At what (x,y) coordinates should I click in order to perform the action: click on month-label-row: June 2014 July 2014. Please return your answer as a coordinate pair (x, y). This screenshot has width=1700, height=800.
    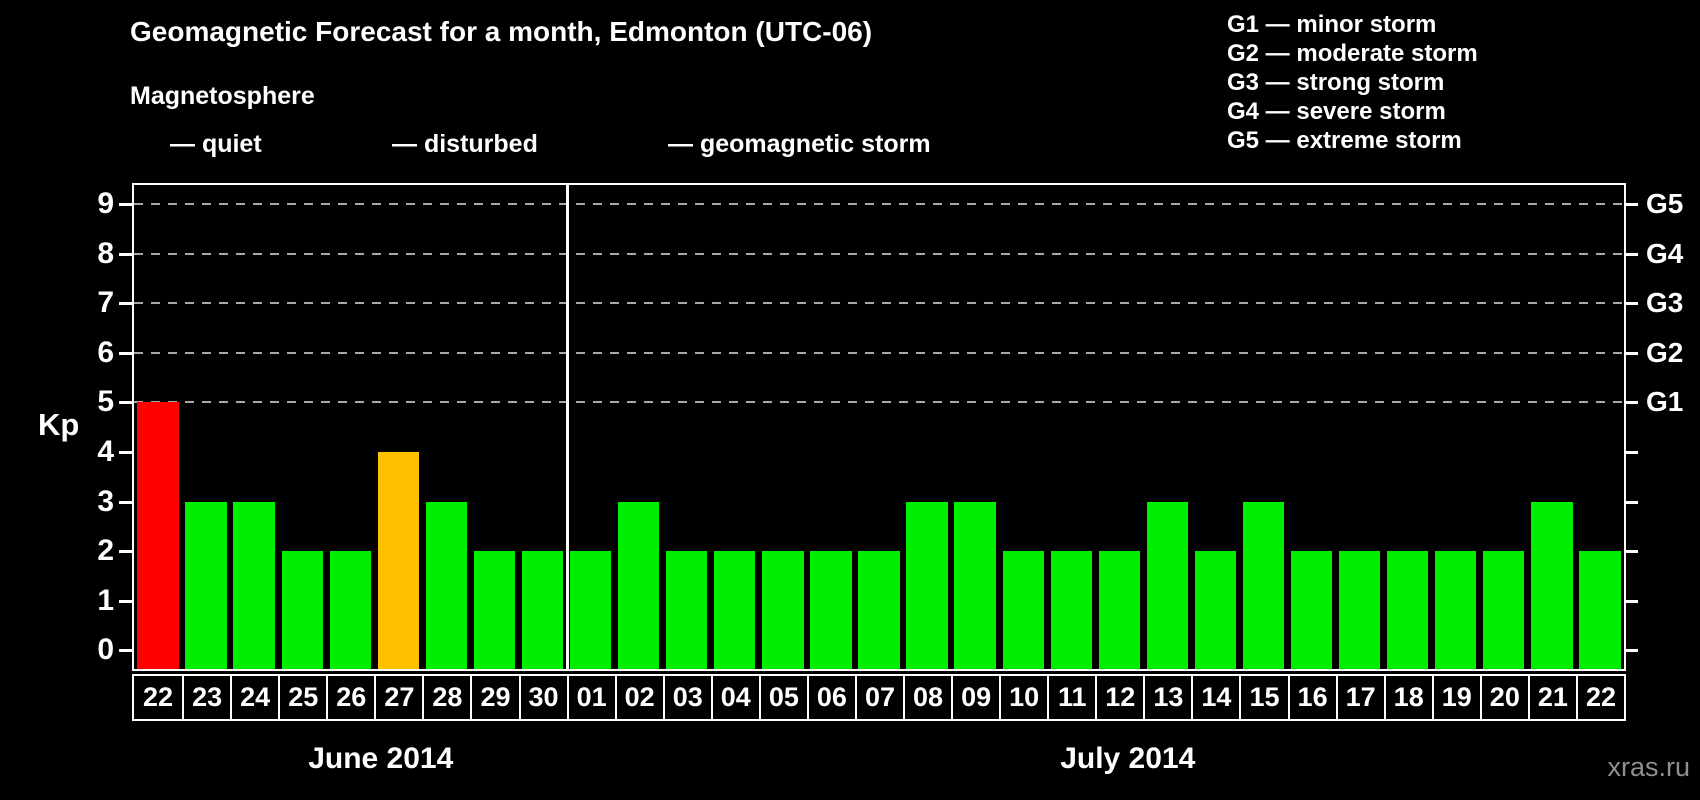
    Looking at the image, I should click on (879, 759).